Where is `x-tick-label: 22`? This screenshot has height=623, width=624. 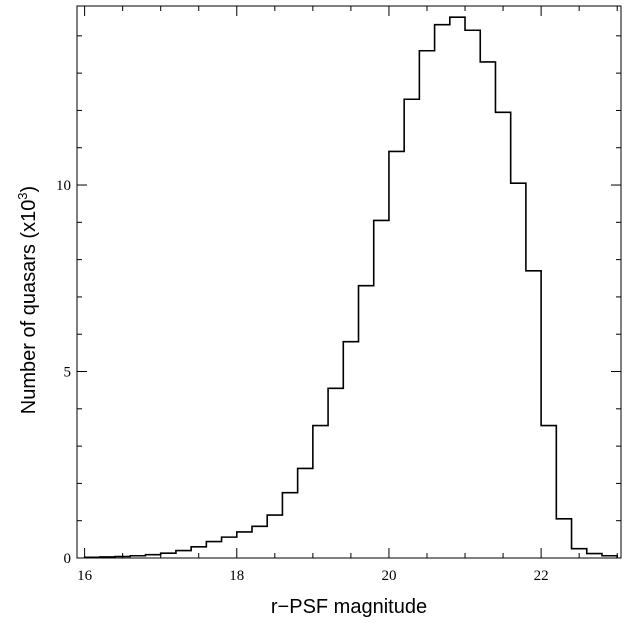
x-tick-label: 22 is located at coordinates (541, 576).